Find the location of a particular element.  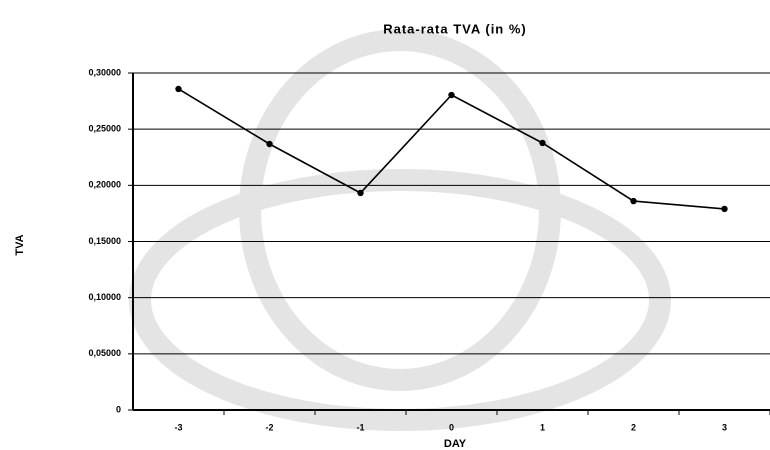

y-tick-label: 0,10000 is located at coordinates (104, 297).